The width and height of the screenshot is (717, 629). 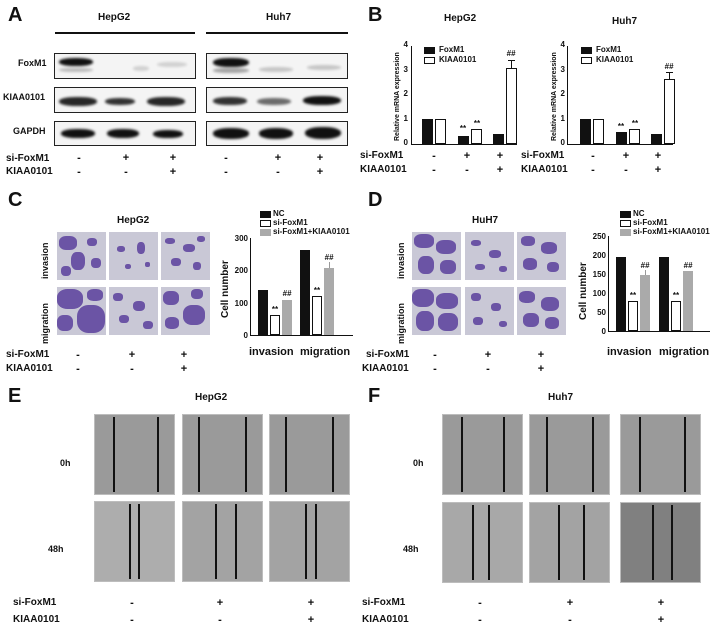 I want to click on western-blot-foxm1-hepg2, so click(x=125, y=66).